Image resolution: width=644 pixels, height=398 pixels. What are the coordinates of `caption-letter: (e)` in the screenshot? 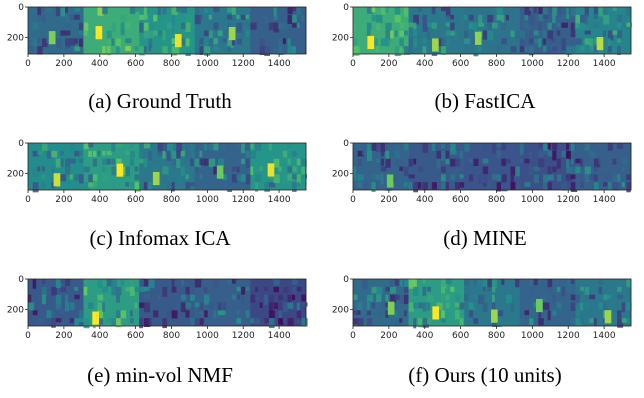 It's located at (99, 375).